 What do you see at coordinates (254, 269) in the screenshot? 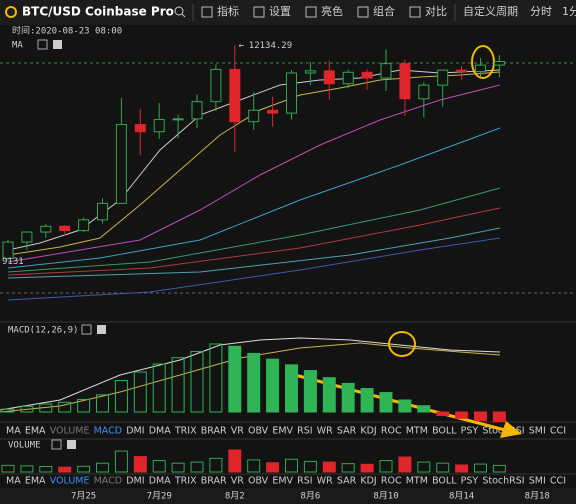
I see `ma200` at bounding box center [254, 269].